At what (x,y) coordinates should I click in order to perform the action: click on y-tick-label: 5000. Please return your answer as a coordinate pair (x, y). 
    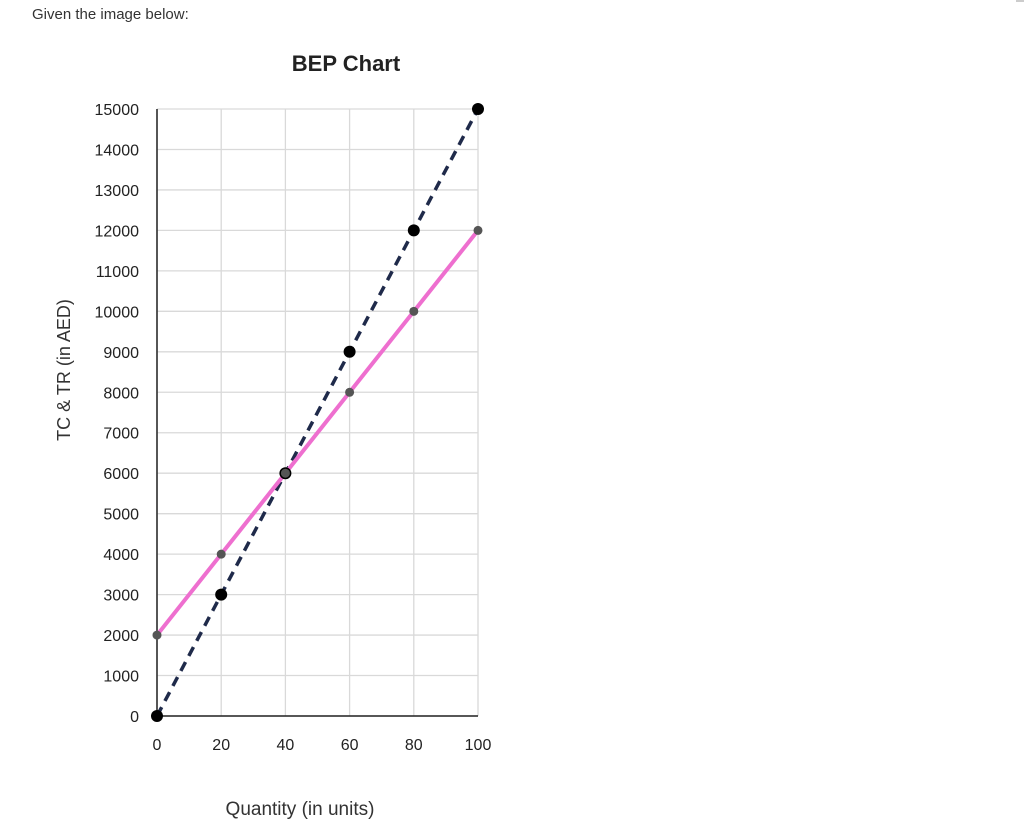
    Looking at the image, I should click on (121, 515).